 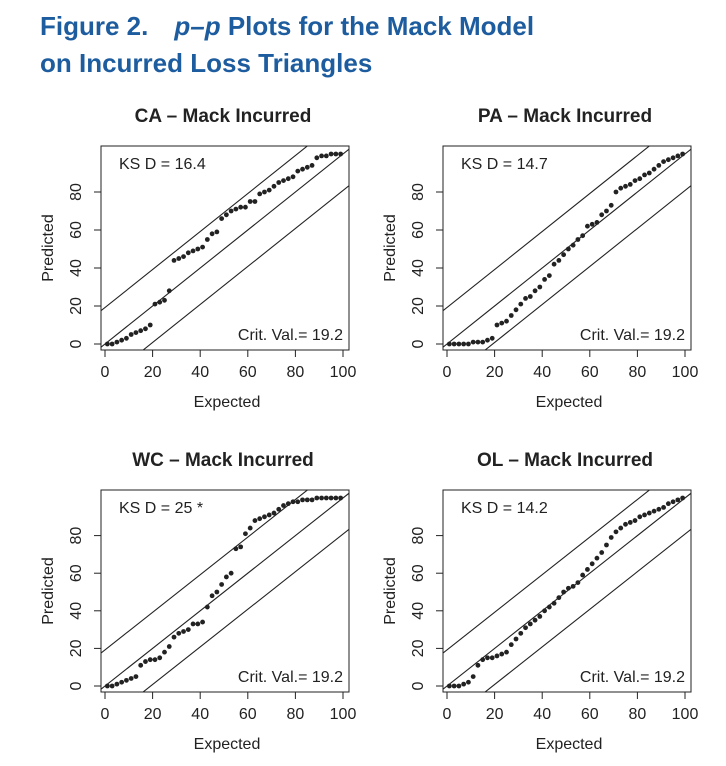 I want to click on ks-statistic-label: KS D = 25 *, so click(x=161, y=508).